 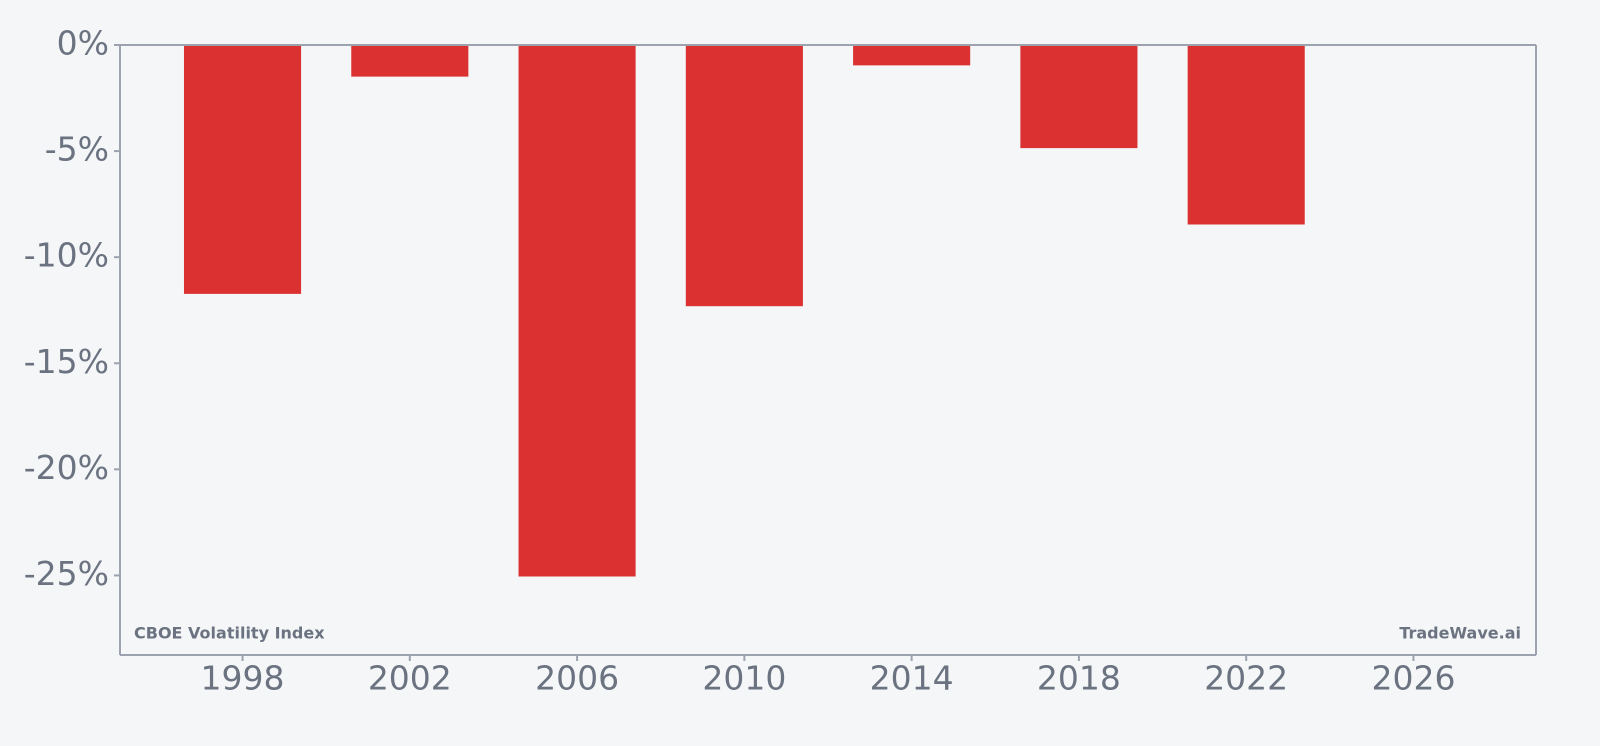 I want to click on x-tick-label: 2026, so click(x=1413, y=678).